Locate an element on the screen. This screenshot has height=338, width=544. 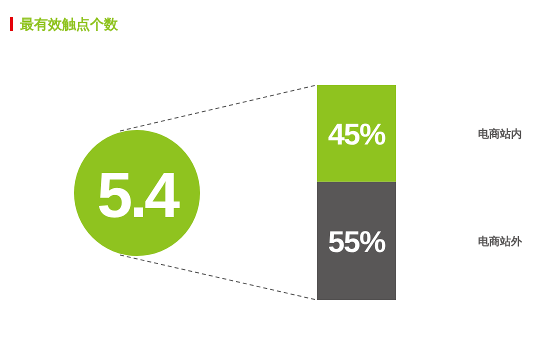
text: 最有效触点个数 is located at coordinates (69, 24).